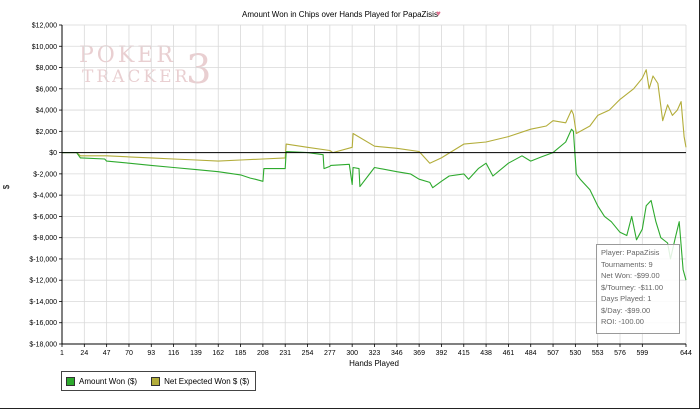 The width and height of the screenshot is (700, 409). I want to click on legend-item-net-expected: Net Expected Won $ ($), so click(200, 381).